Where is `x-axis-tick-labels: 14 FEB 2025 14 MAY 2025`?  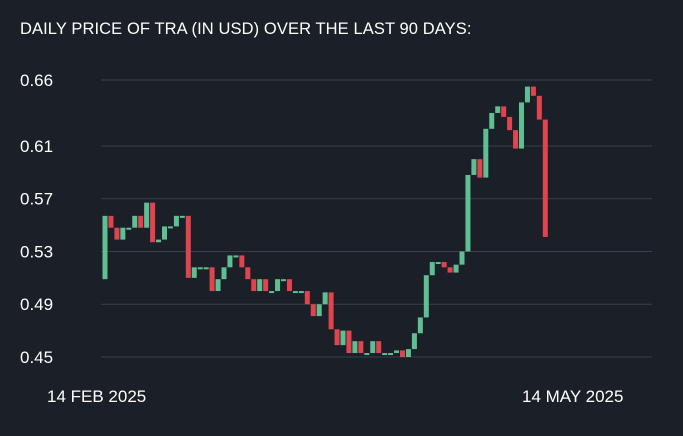
x-axis-tick-labels: 14 FEB 2025 14 MAY 2025 is located at coordinates (335, 396).